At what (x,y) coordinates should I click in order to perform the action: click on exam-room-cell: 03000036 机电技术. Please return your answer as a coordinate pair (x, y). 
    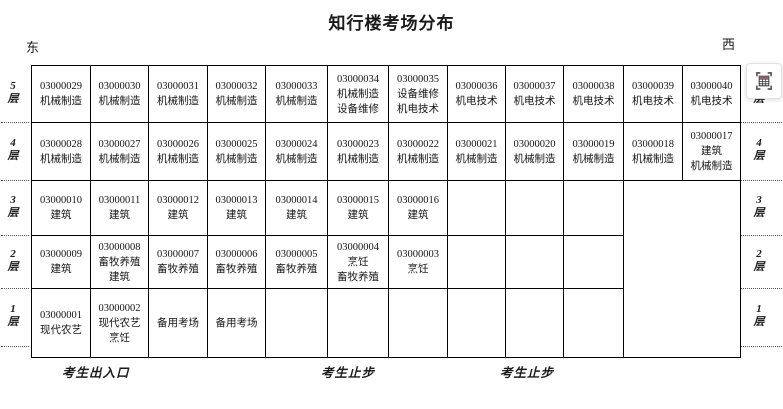
    Looking at the image, I should click on (476, 94).